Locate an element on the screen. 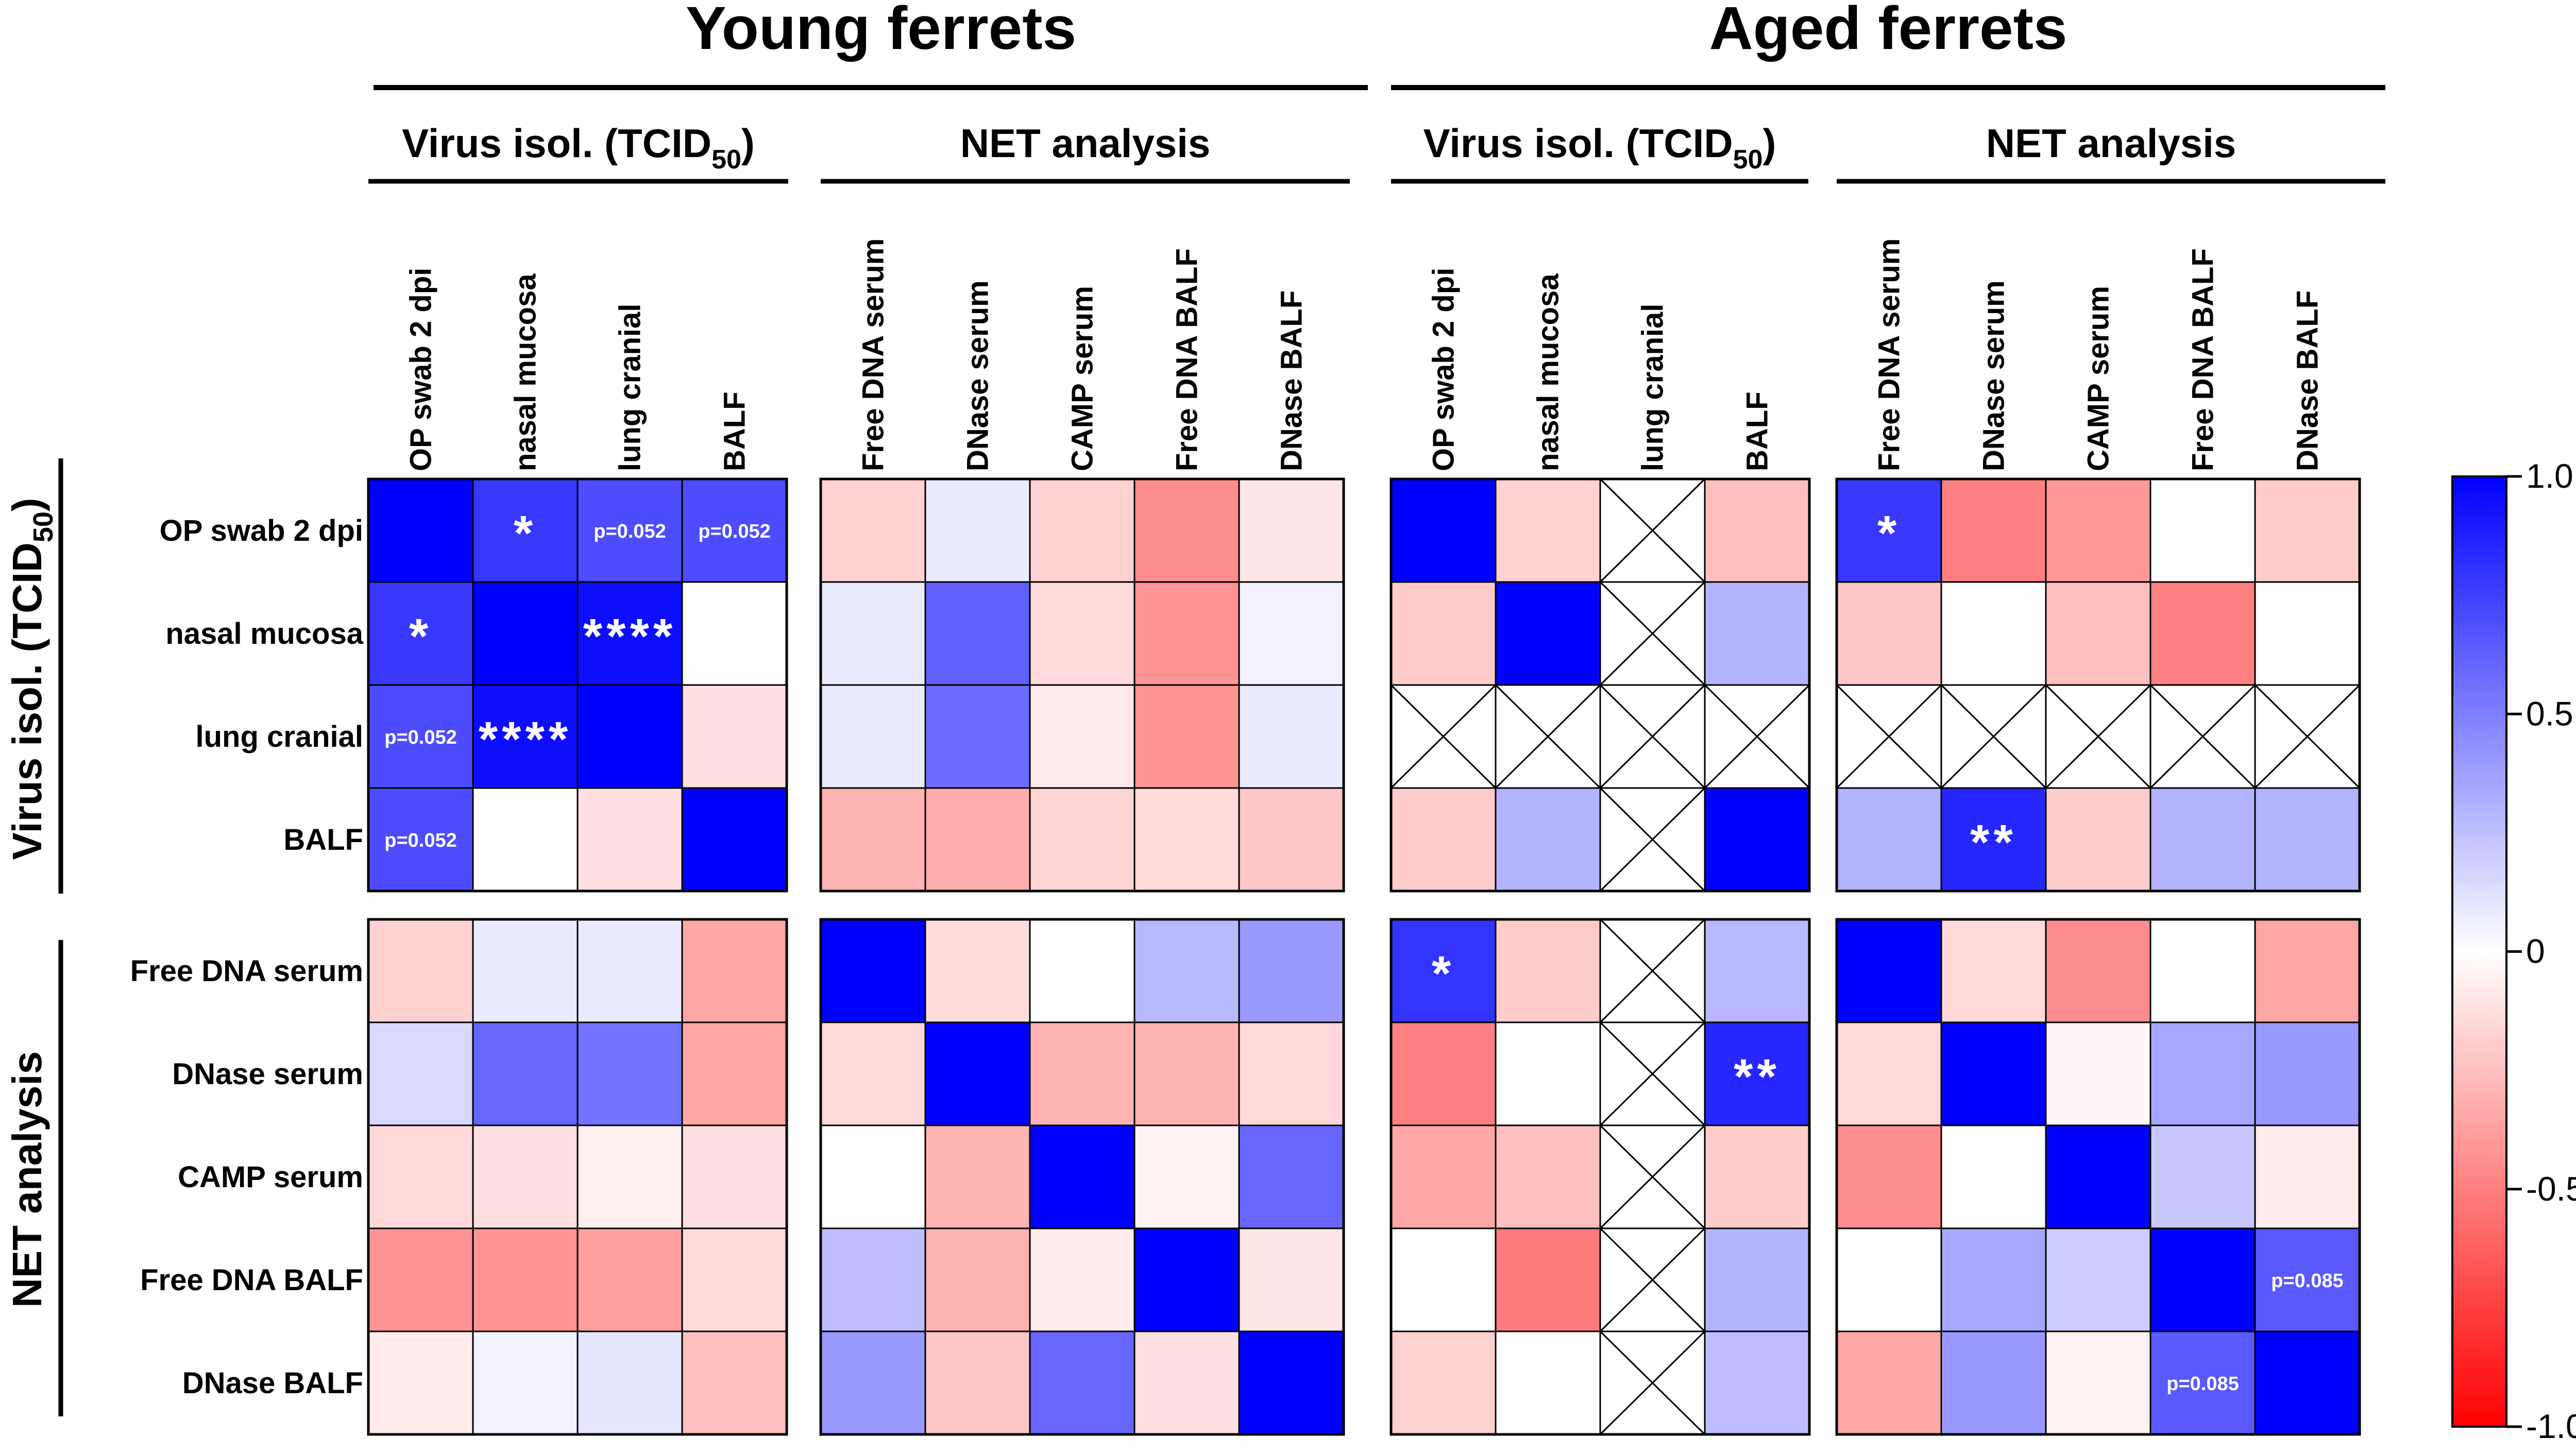 This screenshot has width=2576, height=1455. column-label: DNase BALF is located at coordinates (1292, 380).